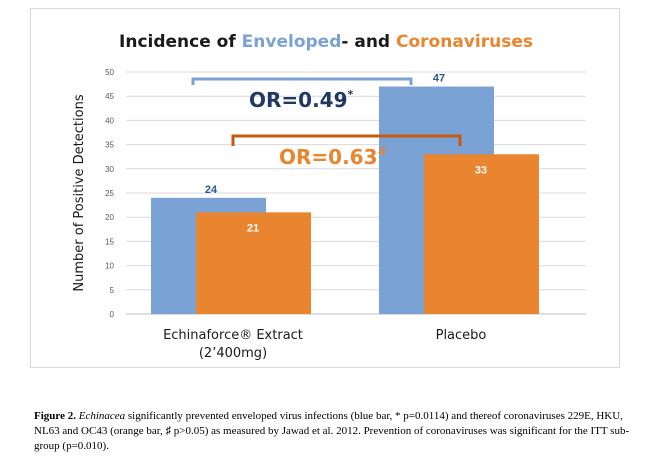  Describe the element at coordinates (461, 335) in the screenshot. I see `x-category-label: Placebo` at that location.